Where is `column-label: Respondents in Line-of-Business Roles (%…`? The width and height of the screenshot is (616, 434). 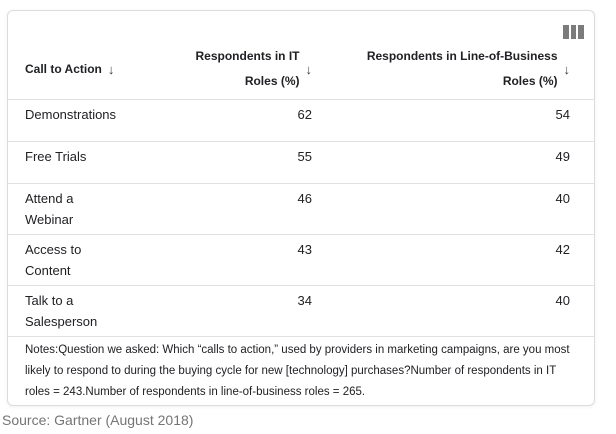 column-label: Respondents in Line-of-Business Roles (%… is located at coordinates (462, 69).